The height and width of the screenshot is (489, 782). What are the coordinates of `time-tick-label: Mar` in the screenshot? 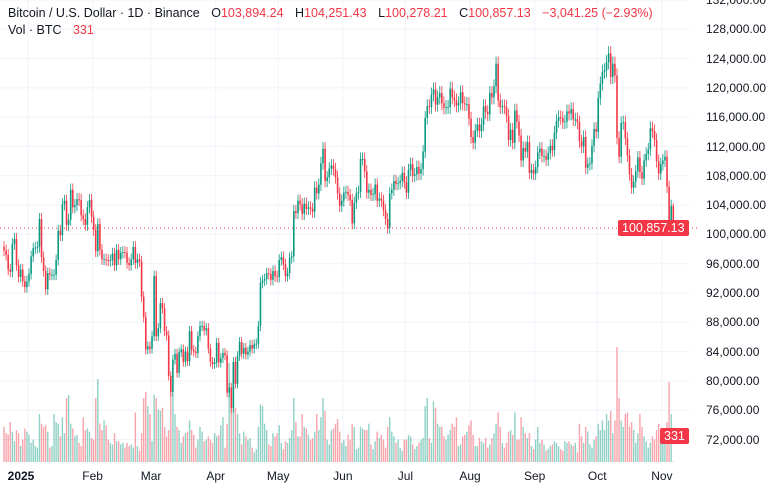 It's located at (151, 476).